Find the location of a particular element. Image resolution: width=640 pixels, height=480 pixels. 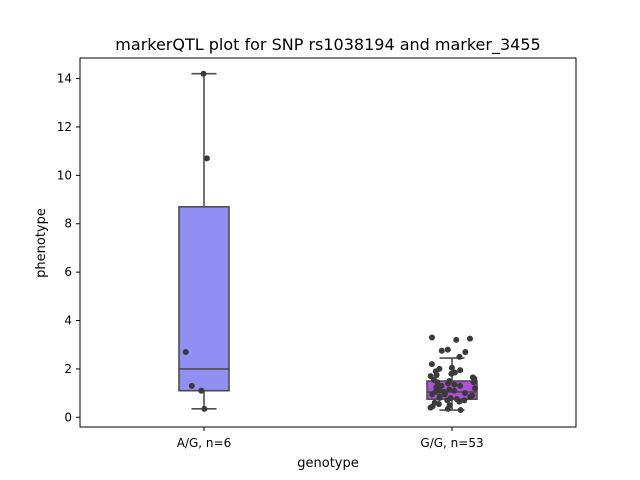

y-tick-label-1: 2 is located at coordinates (68, 369).